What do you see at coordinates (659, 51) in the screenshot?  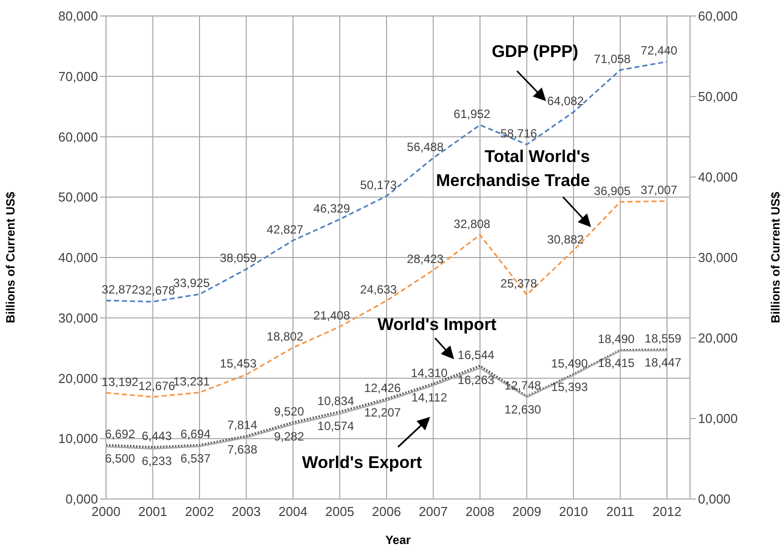 I see `data-label: 72,440` at bounding box center [659, 51].